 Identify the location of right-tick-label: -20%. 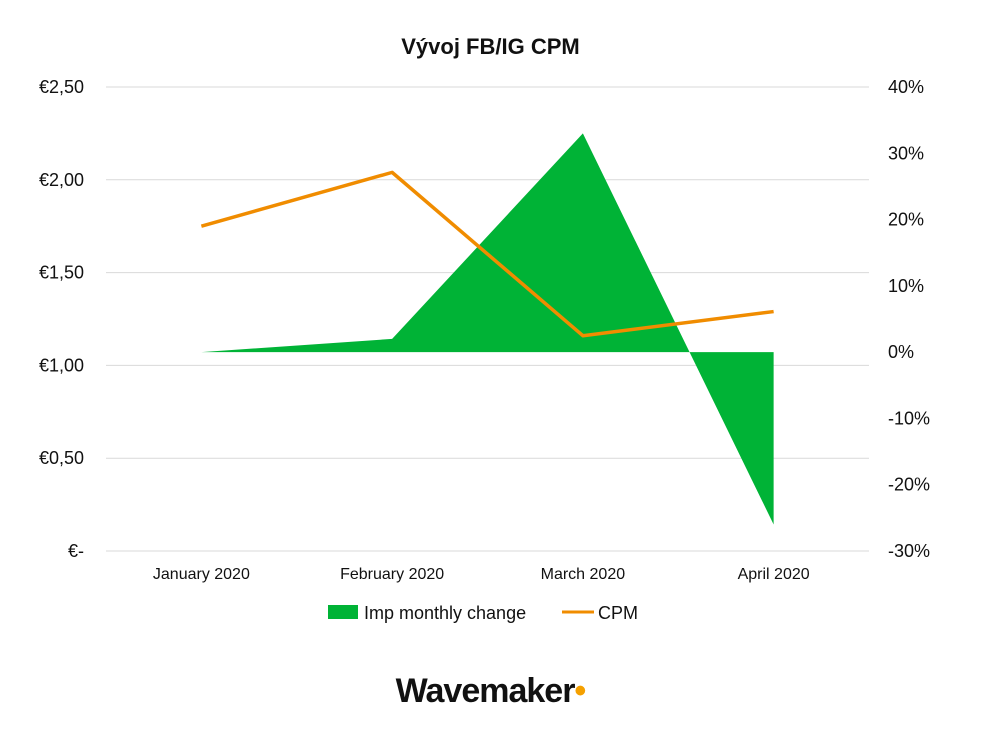
(909, 485).